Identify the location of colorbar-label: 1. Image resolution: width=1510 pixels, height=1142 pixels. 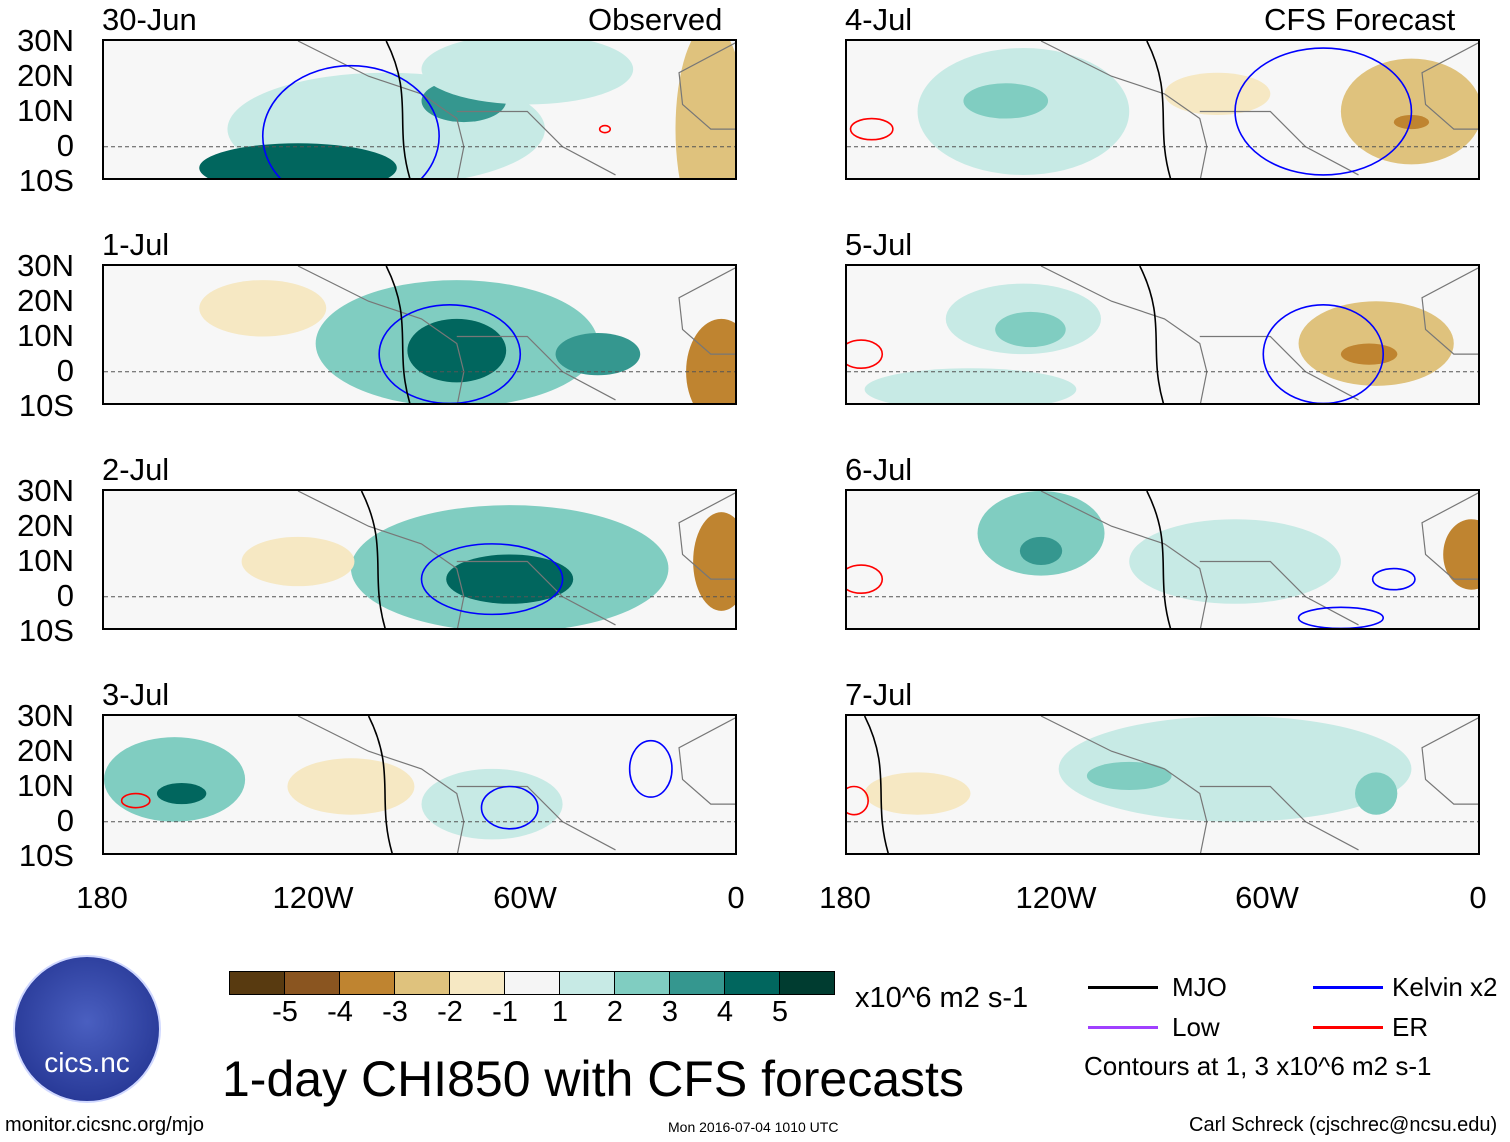
(560, 1012).